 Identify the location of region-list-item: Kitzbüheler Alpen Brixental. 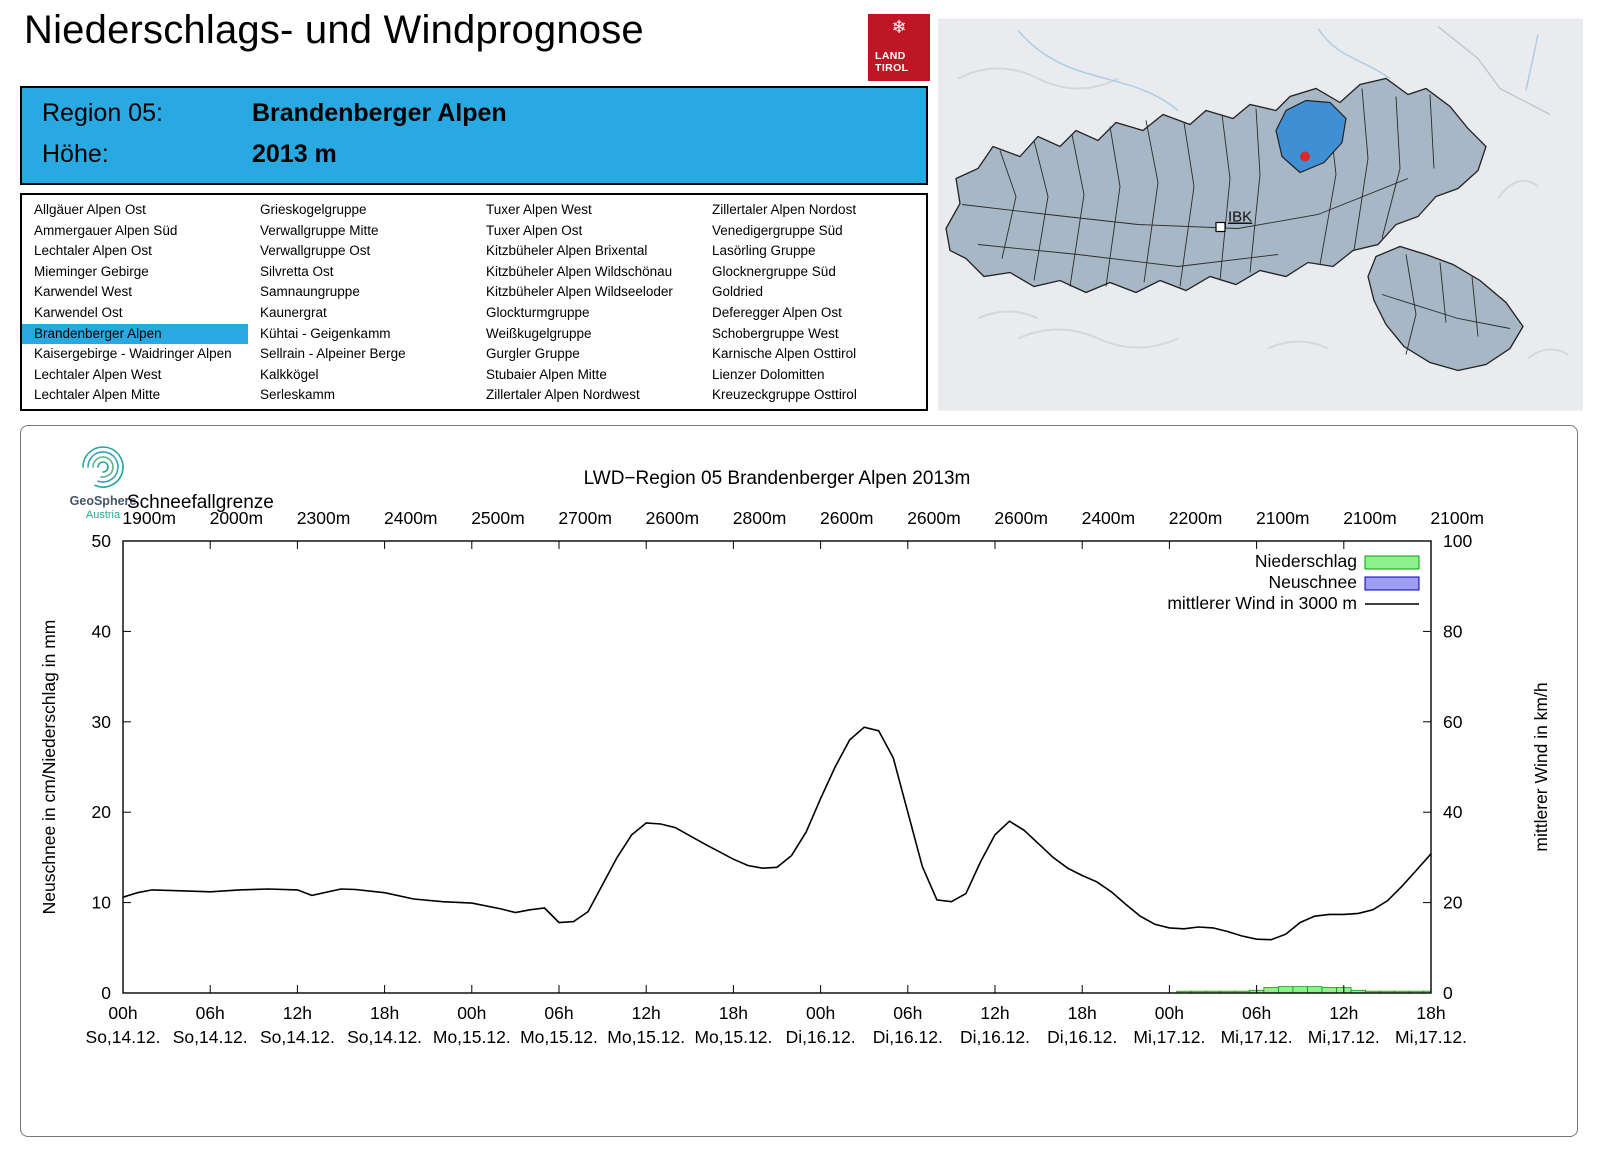
(567, 251).